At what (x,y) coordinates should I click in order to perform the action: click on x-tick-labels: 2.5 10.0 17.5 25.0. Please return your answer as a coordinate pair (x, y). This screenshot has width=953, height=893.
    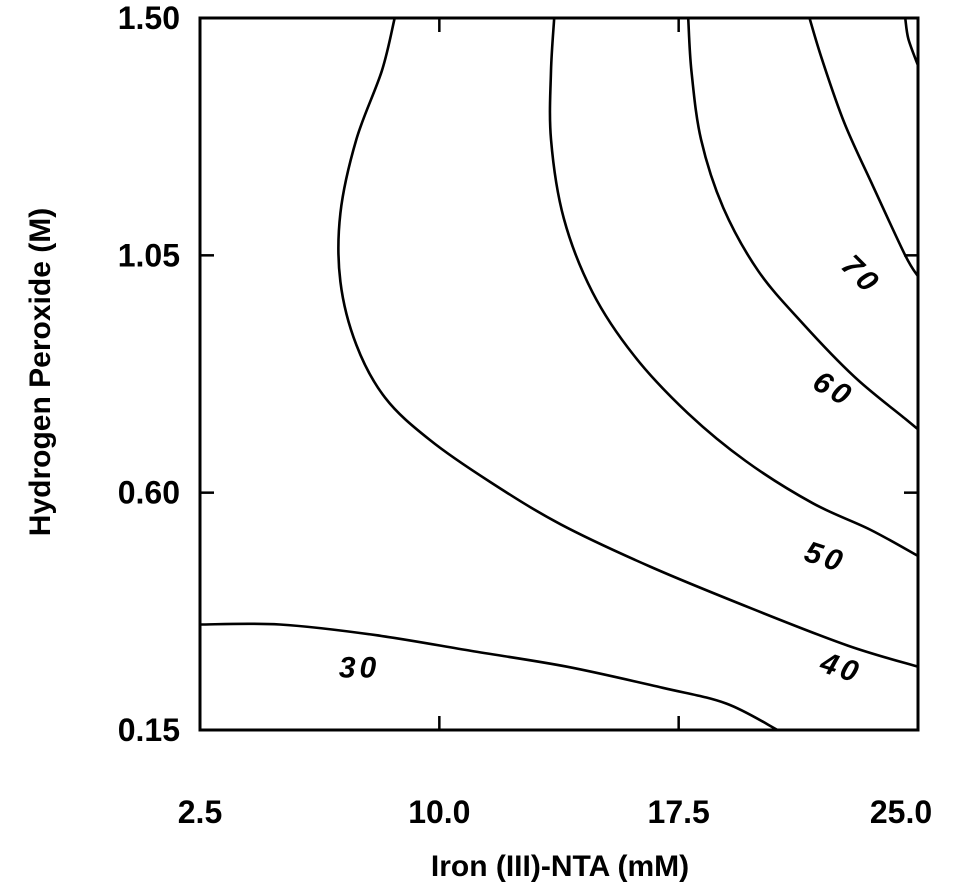
    Looking at the image, I should click on (555, 812).